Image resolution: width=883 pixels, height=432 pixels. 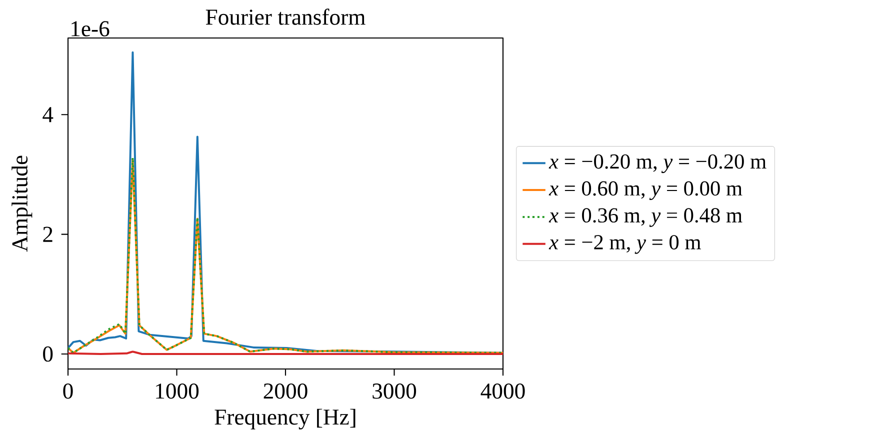 What do you see at coordinates (286, 16) in the screenshot?
I see `chart-title: Fourier transform` at bounding box center [286, 16].